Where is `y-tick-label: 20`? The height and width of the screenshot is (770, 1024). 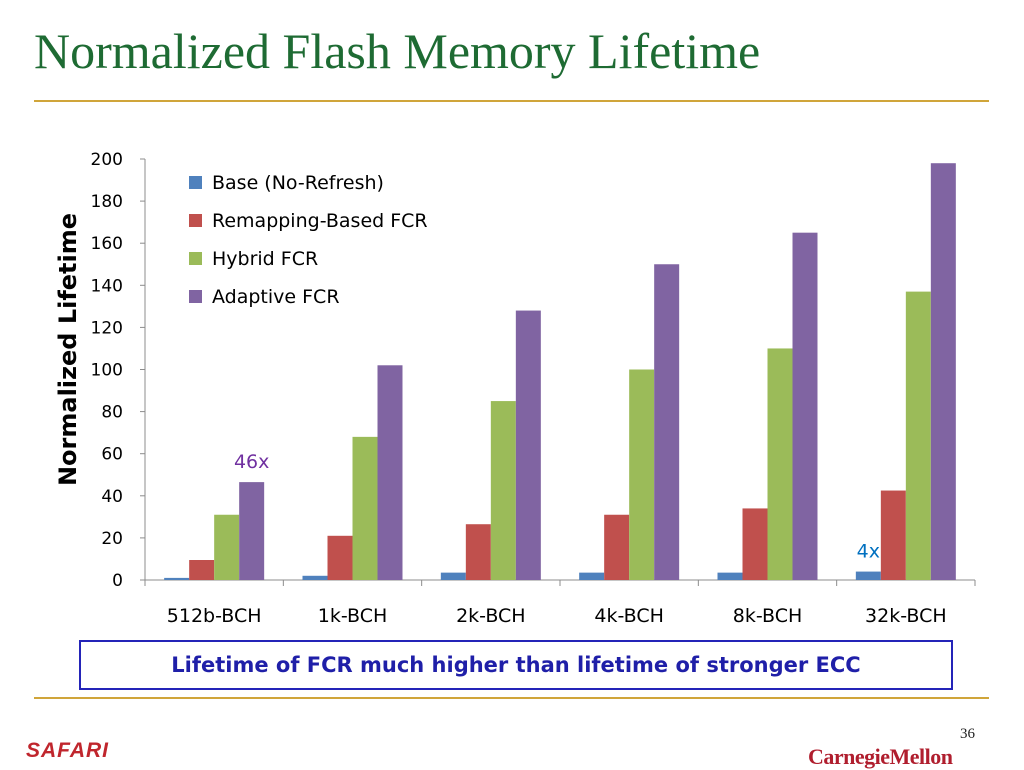 y-tick-label: 20 is located at coordinates (112, 539).